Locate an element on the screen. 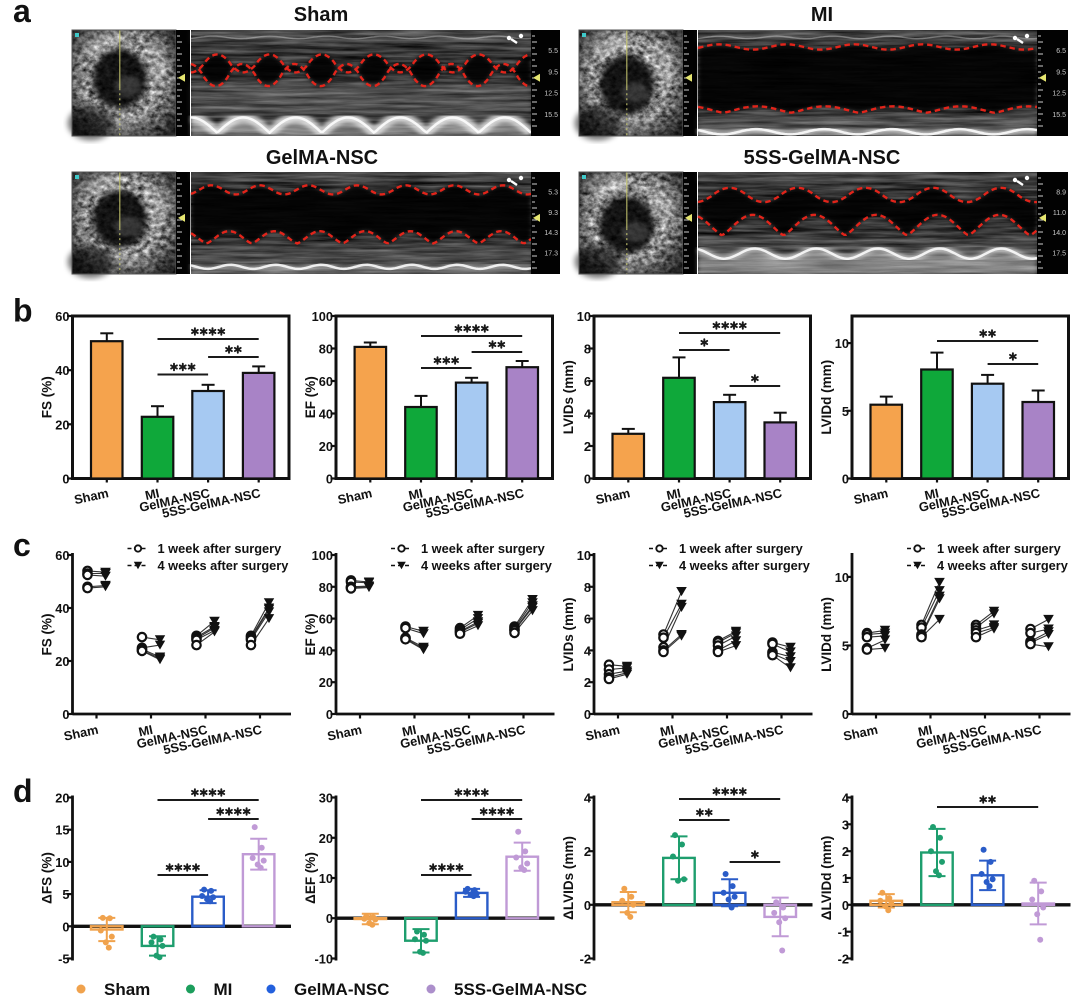 This screenshot has width=1080, height=1007. svg-text: 14.0 is located at coordinates (1059, 233).